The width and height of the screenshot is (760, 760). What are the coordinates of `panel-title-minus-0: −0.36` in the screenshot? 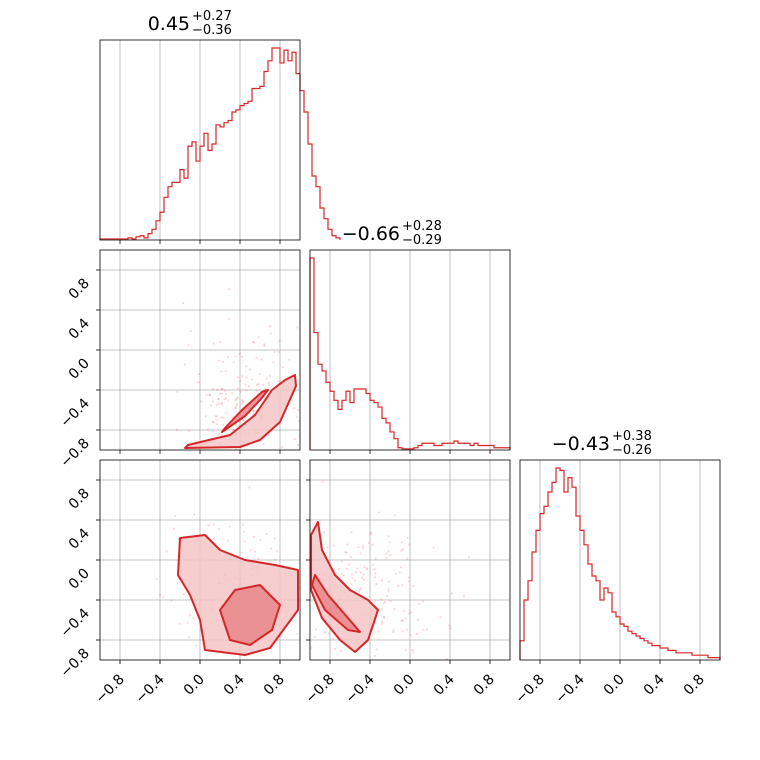 It's located at (212, 30).